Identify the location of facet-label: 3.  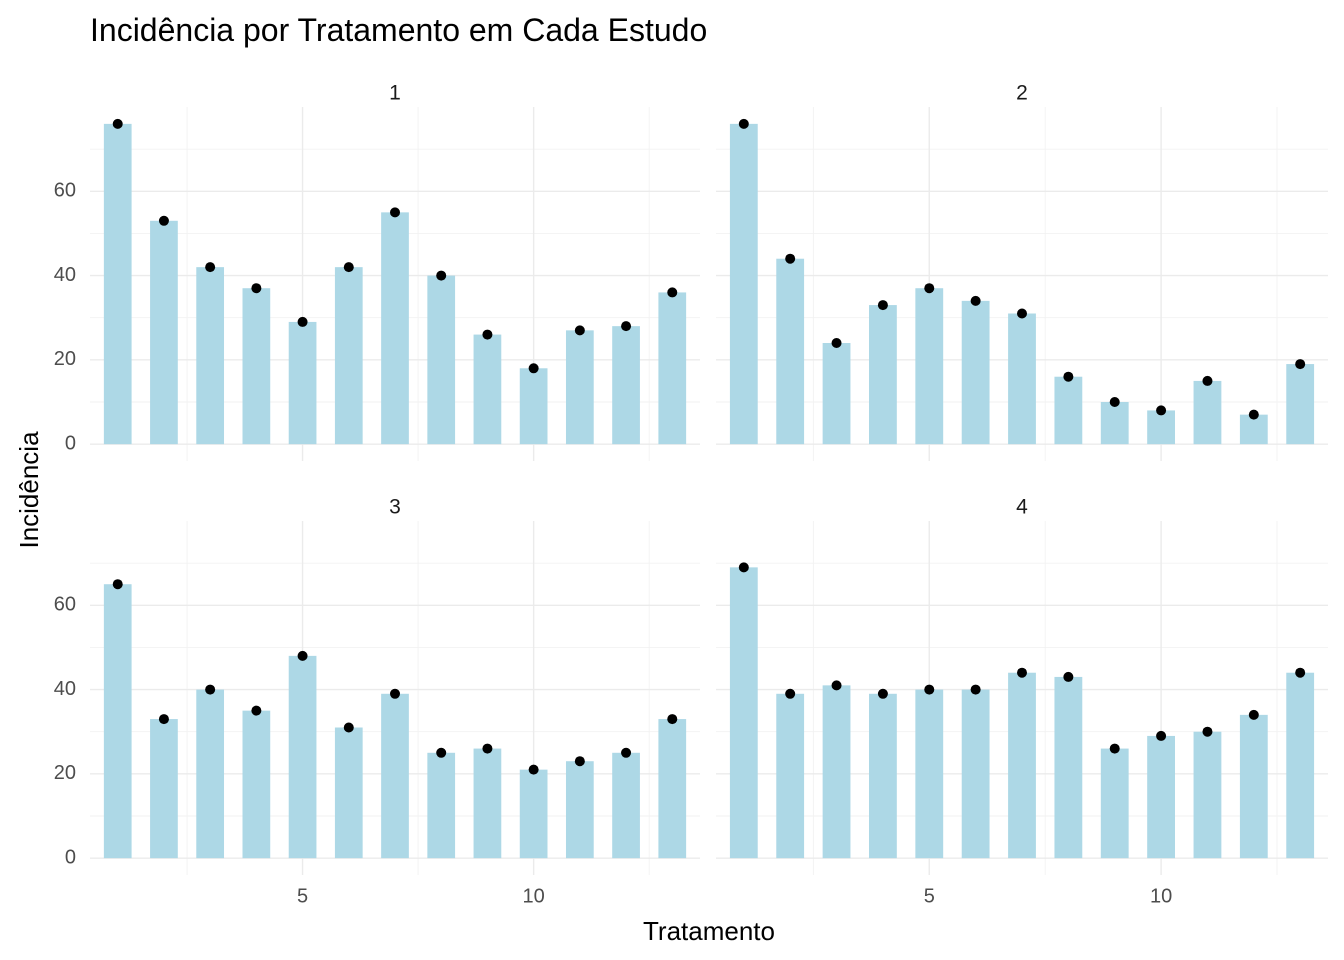
(395, 507).